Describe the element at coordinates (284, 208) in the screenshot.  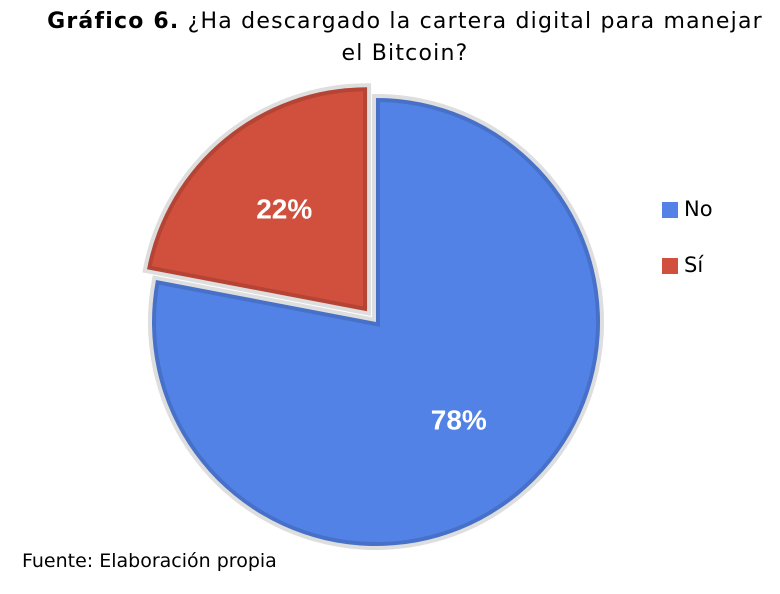
I see `value-label: 22%` at that location.